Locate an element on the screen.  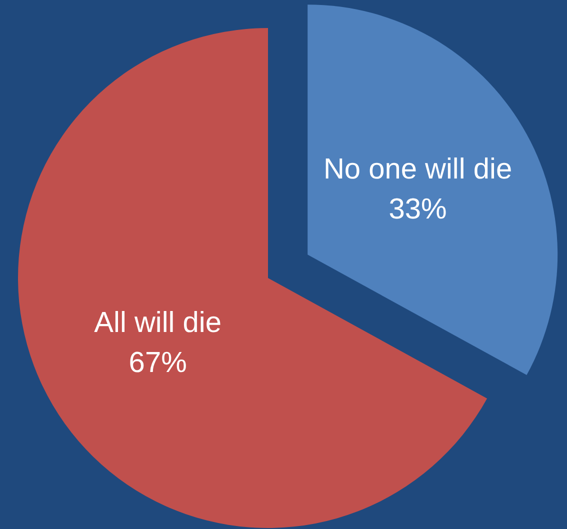
slice-label: All will die is located at coordinates (158, 323).